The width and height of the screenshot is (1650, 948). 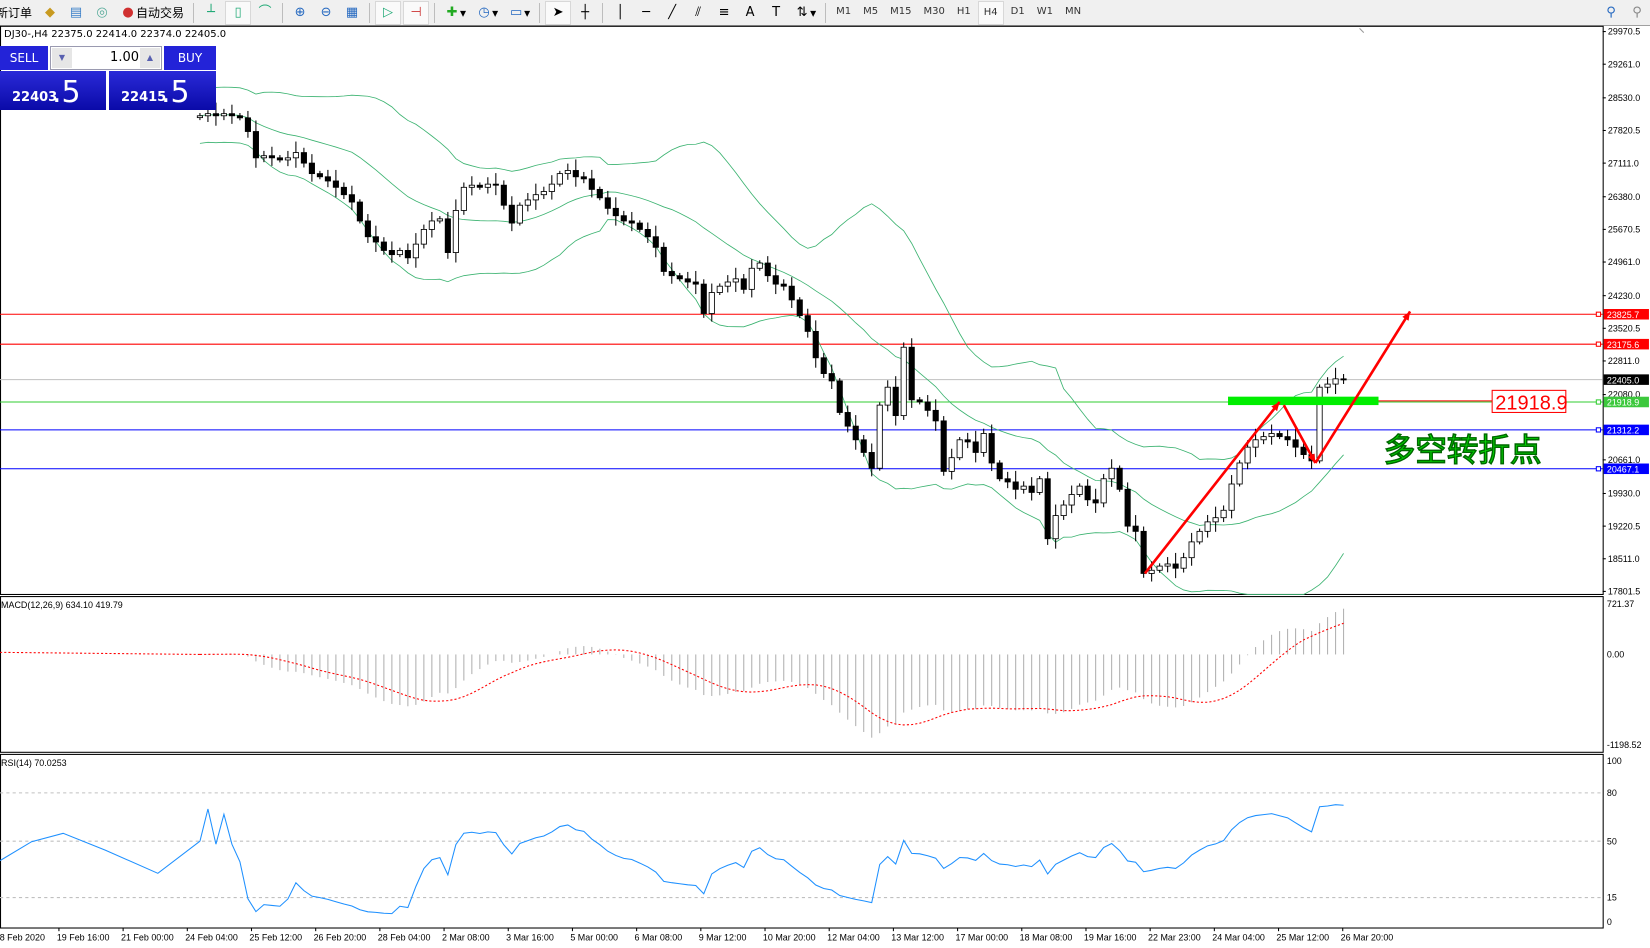 I want to click on time-axis-label: 28 Feb 04:00, so click(x=404, y=938).